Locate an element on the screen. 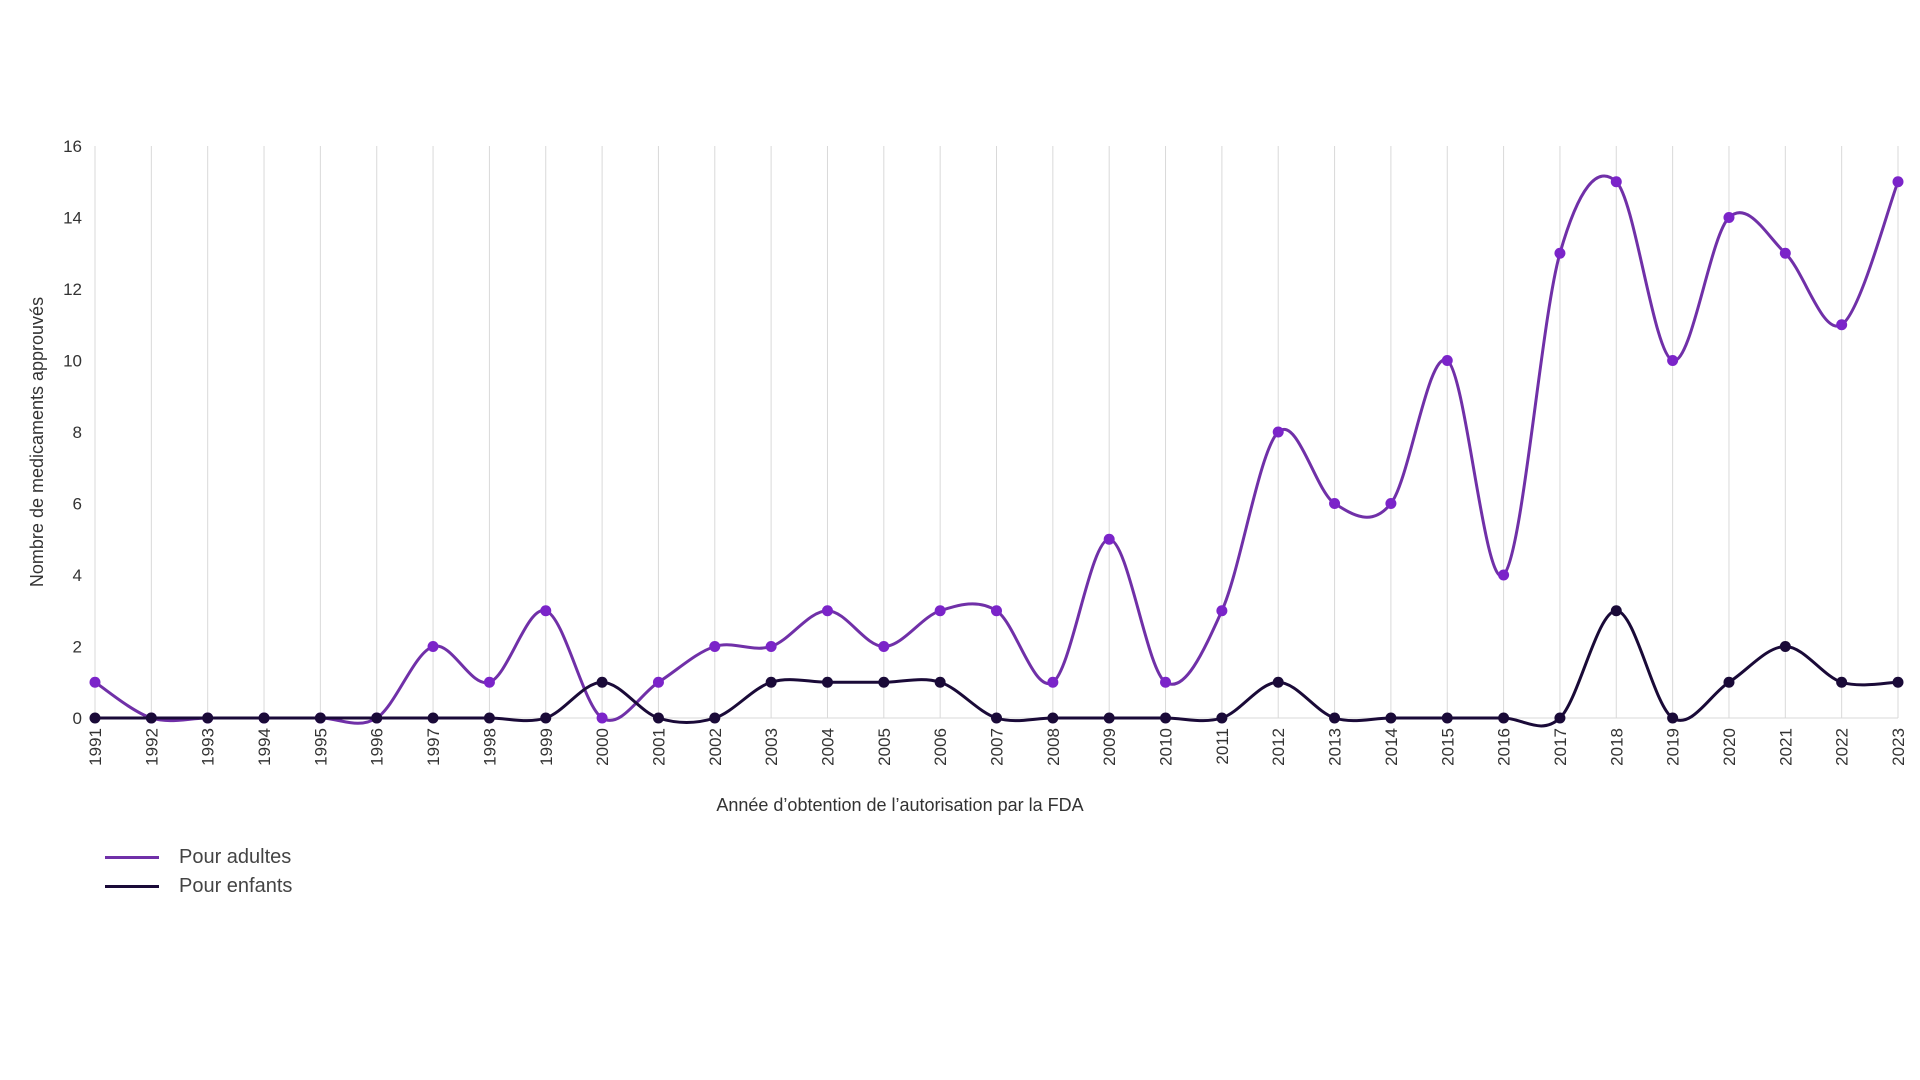 The width and height of the screenshot is (1920, 1080). x-tick-label: 1992 is located at coordinates (151, 747).